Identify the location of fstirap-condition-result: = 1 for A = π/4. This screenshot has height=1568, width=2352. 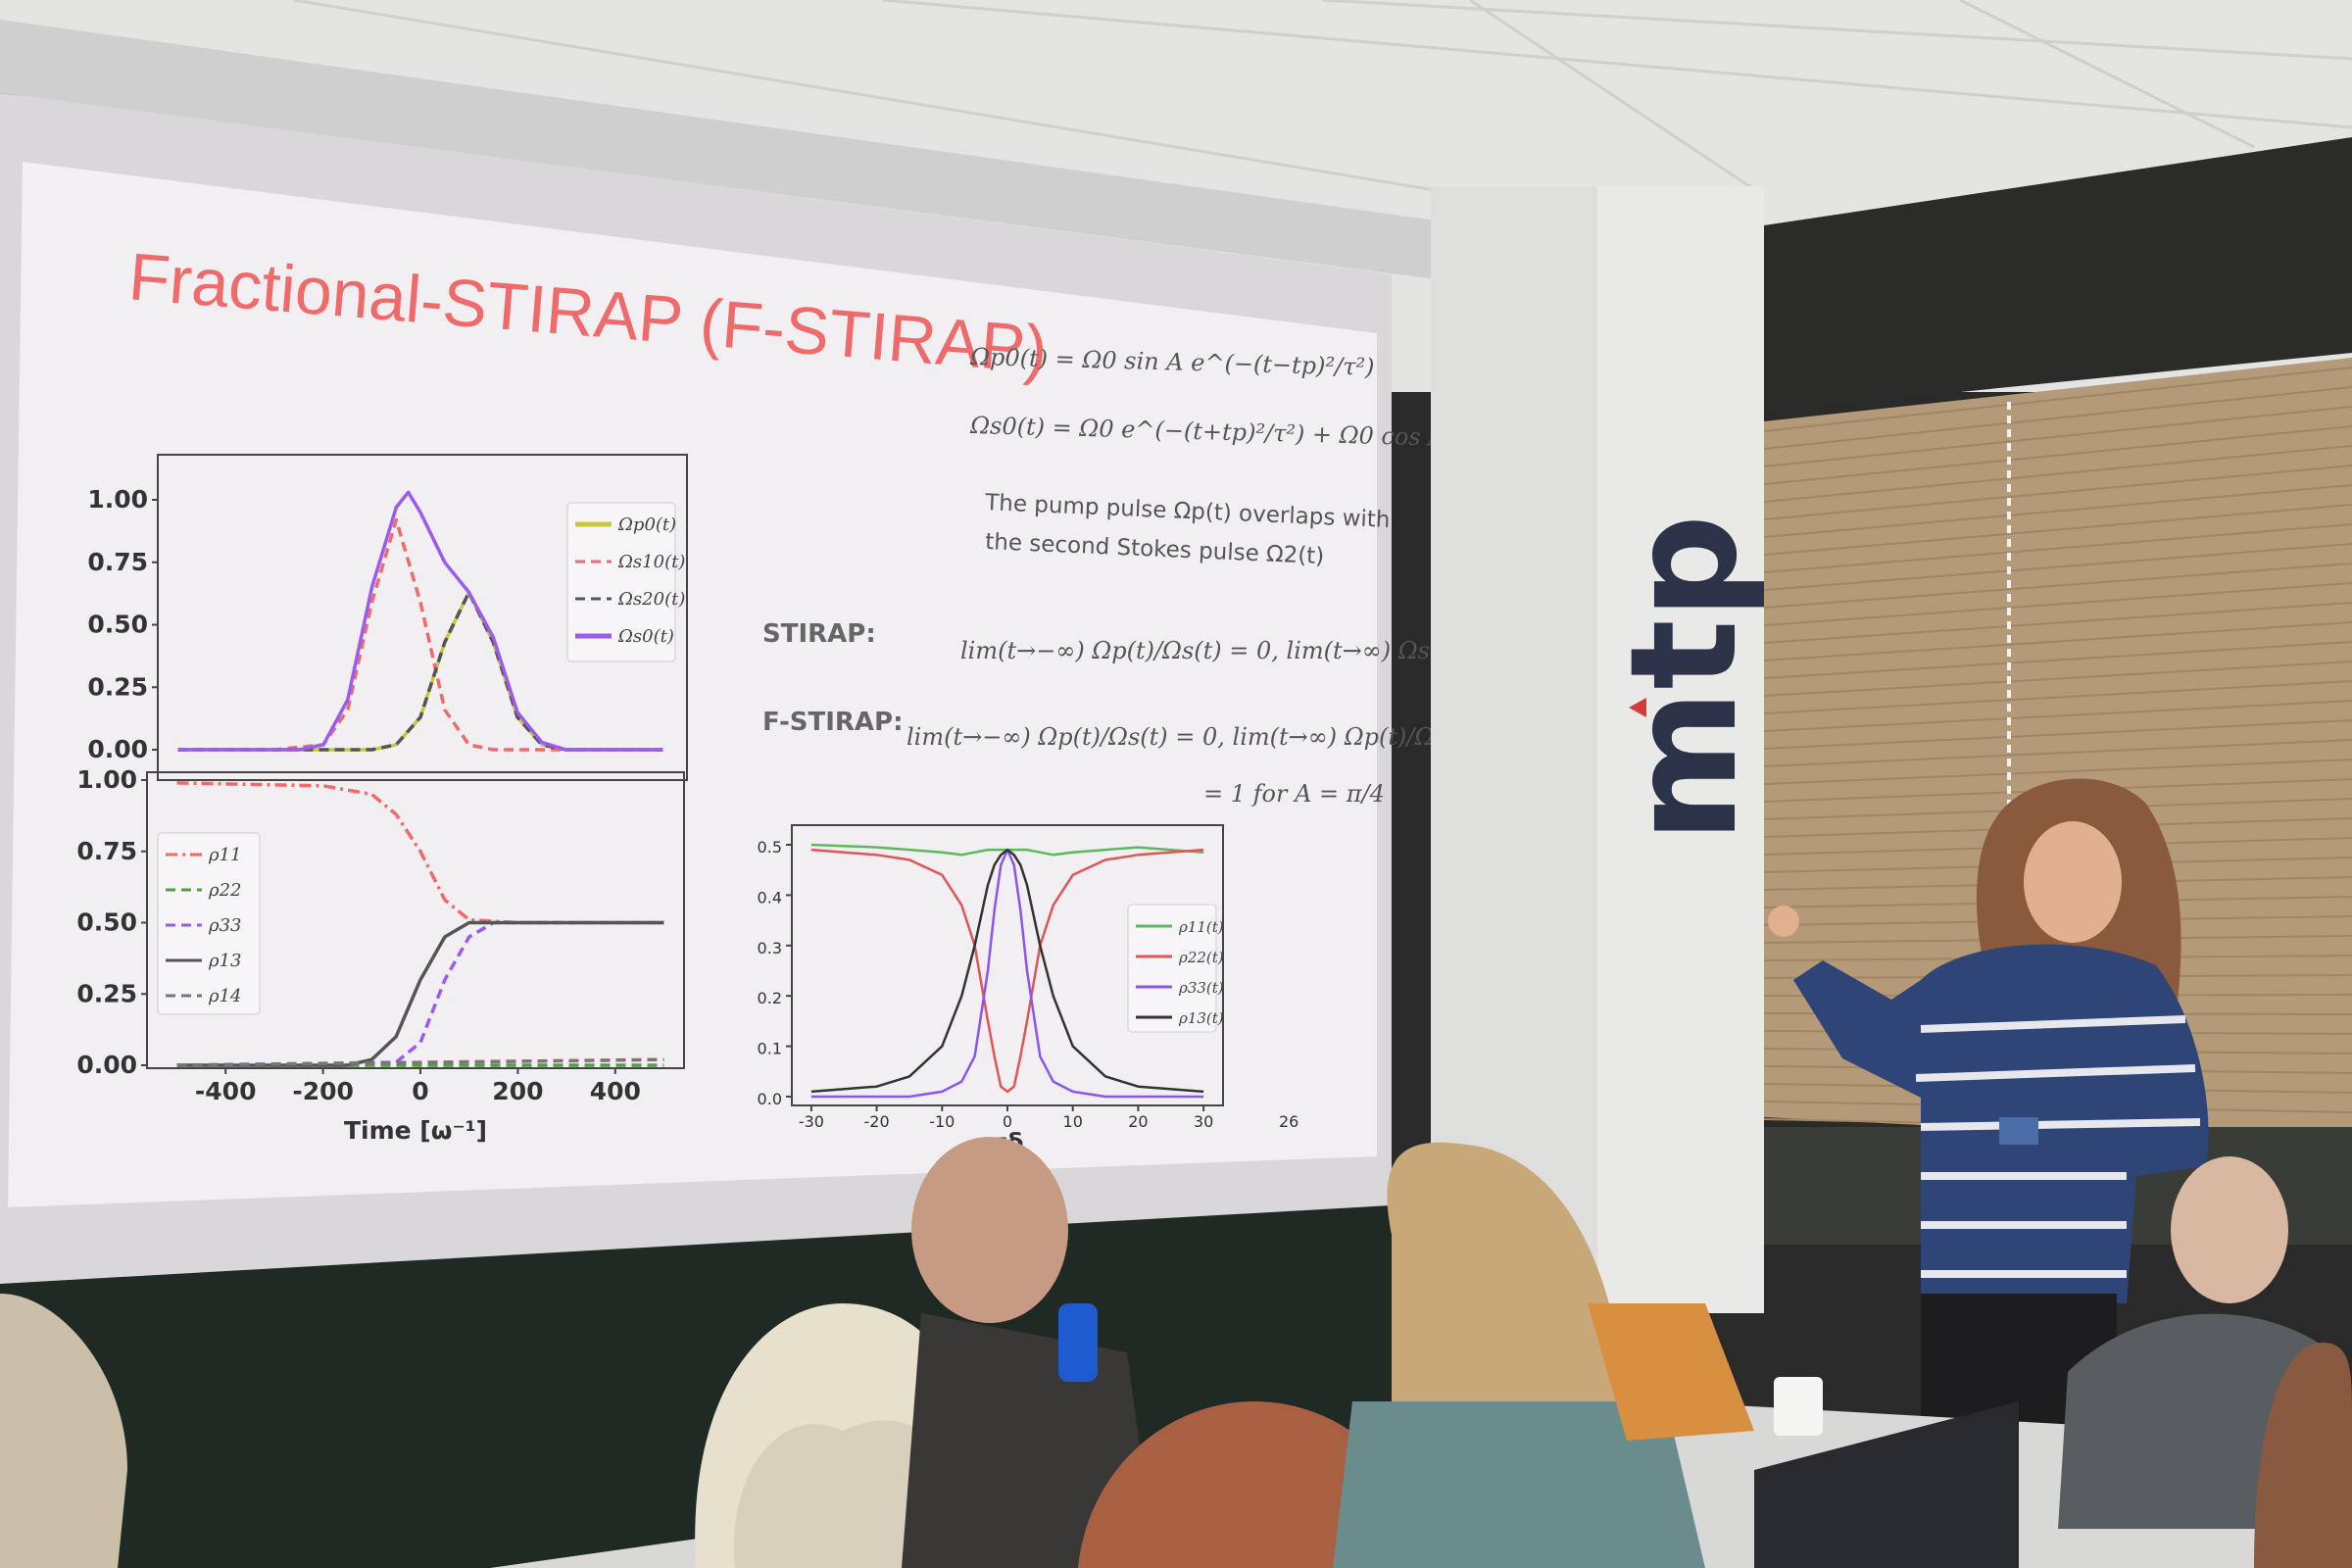
(1294, 794).